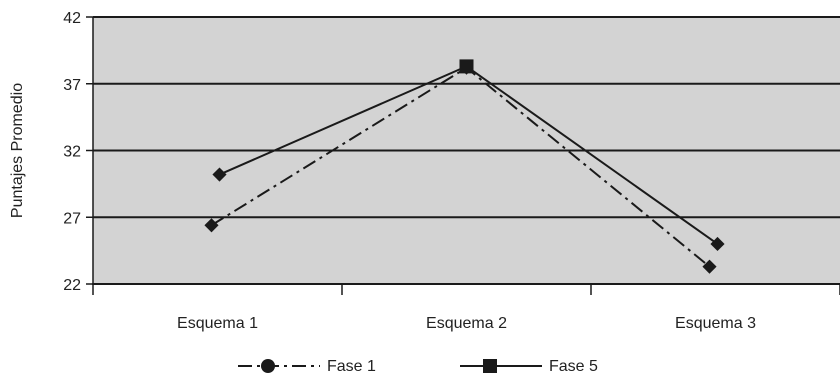 Image resolution: width=840 pixels, height=376 pixels. What do you see at coordinates (72, 218) in the screenshot?
I see `y-tick-label: 27` at bounding box center [72, 218].